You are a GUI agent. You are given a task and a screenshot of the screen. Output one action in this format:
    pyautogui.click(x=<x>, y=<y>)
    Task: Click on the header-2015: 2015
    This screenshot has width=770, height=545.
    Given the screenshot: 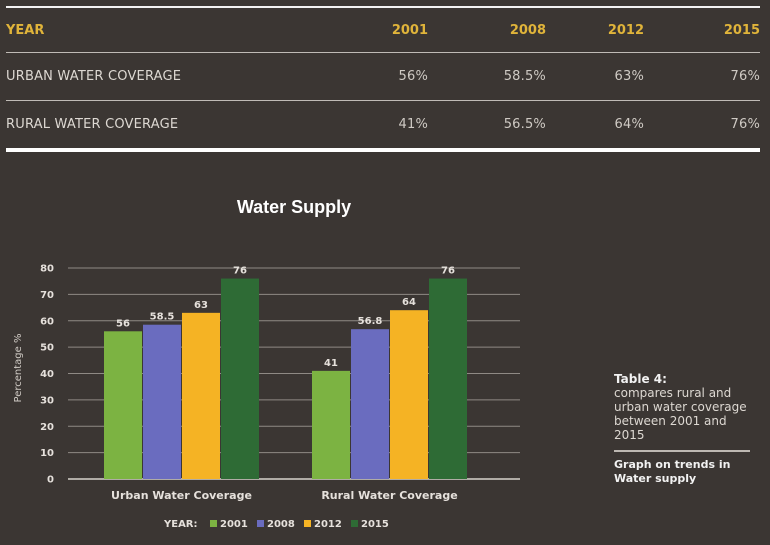 What is the action you would take?
    pyautogui.click(x=741, y=30)
    